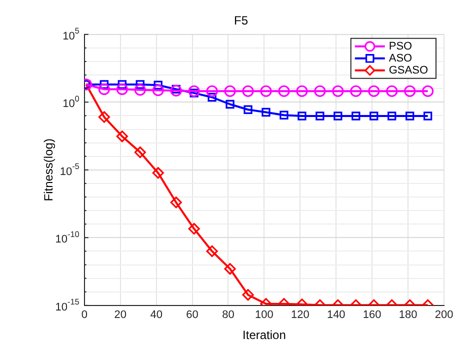 The width and height of the screenshot is (474, 355). What do you see at coordinates (264, 315) in the screenshot?
I see `x-tick-label: 100` at bounding box center [264, 315].